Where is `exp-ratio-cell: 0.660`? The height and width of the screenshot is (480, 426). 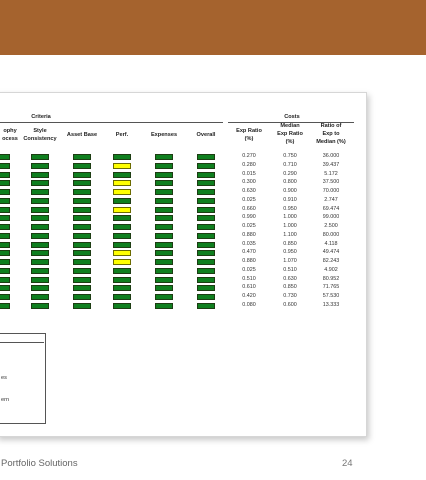
exp-ratio-cell: 0.660 is located at coordinates (249, 208).